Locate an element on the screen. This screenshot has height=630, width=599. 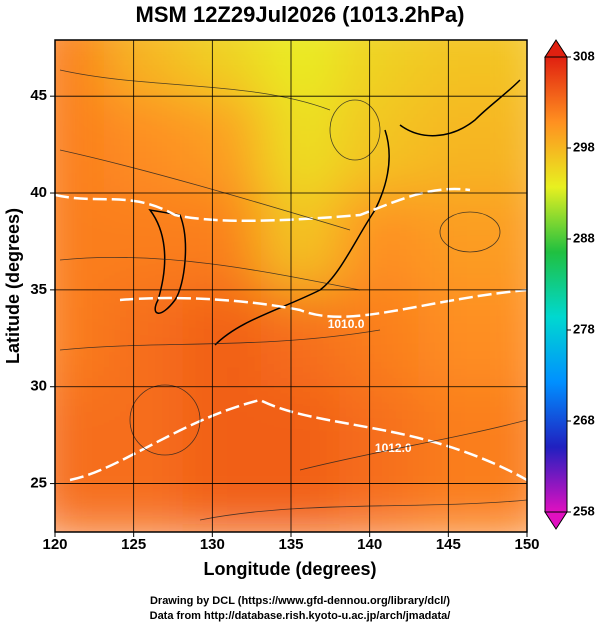
colorbar-tick-label: 308 is located at coordinates (584, 55).